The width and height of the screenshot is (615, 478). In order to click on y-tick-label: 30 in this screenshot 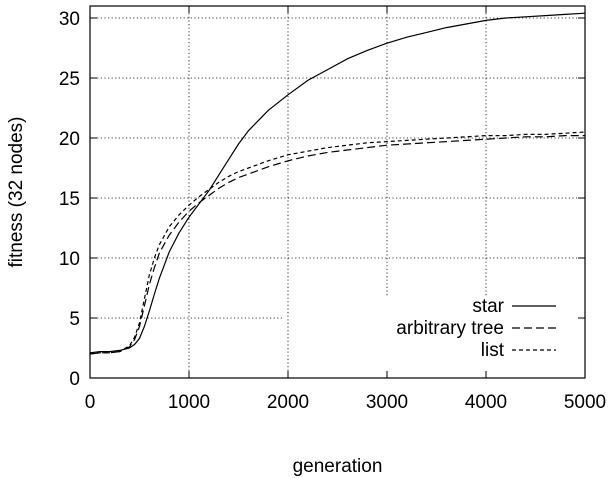, I will do `click(69, 19)`.